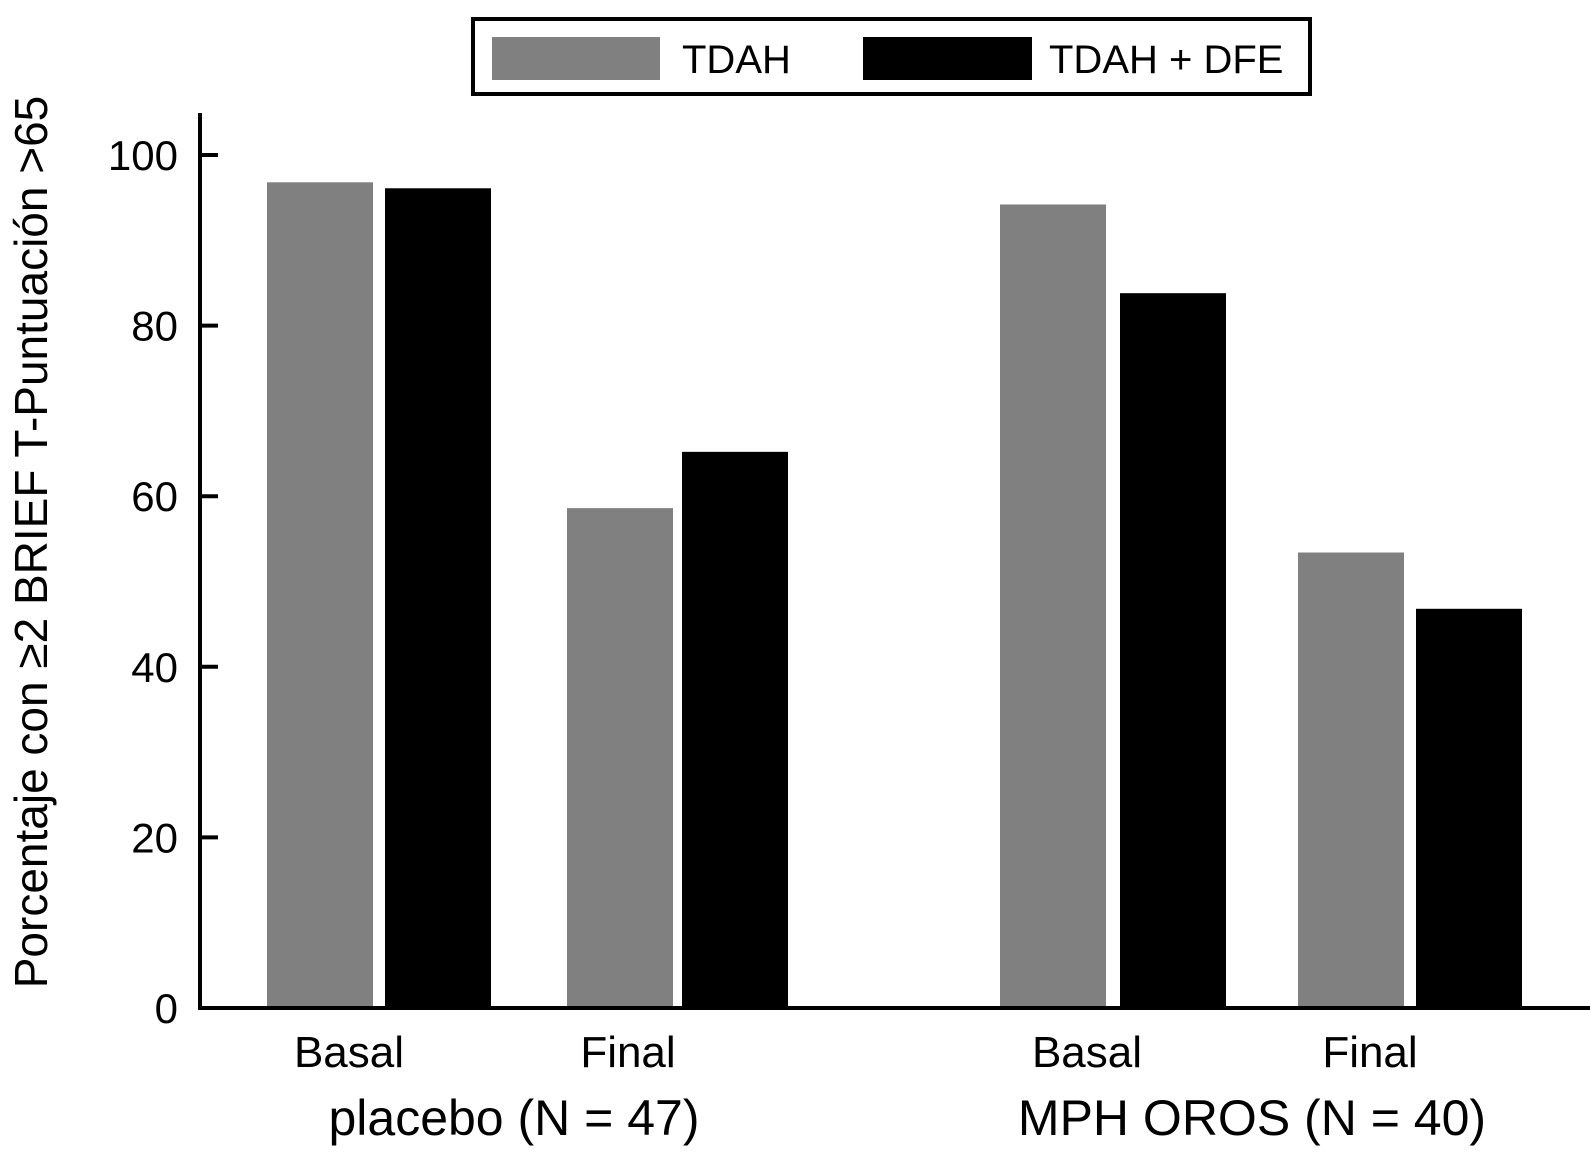  What do you see at coordinates (166, 1008) in the screenshot?
I see `y-tick-label: 0` at bounding box center [166, 1008].